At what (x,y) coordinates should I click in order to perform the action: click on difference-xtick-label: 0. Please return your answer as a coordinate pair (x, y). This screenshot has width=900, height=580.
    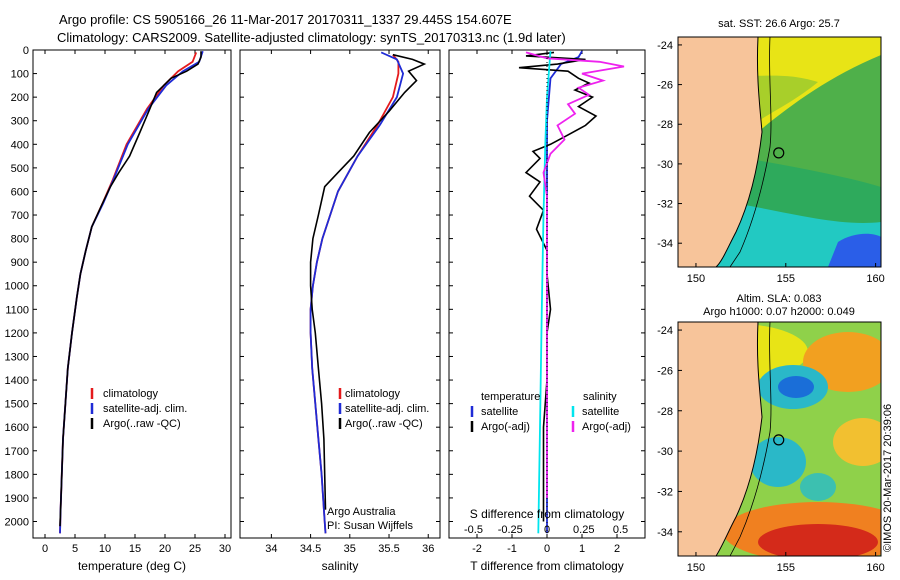
    Looking at the image, I should click on (547, 549).